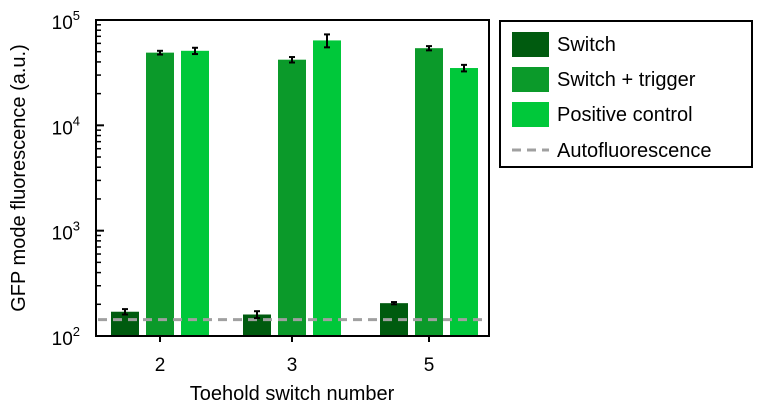 The image size is (773, 405). I want to click on y-tick-label: 10⁴, so click(66, 126).